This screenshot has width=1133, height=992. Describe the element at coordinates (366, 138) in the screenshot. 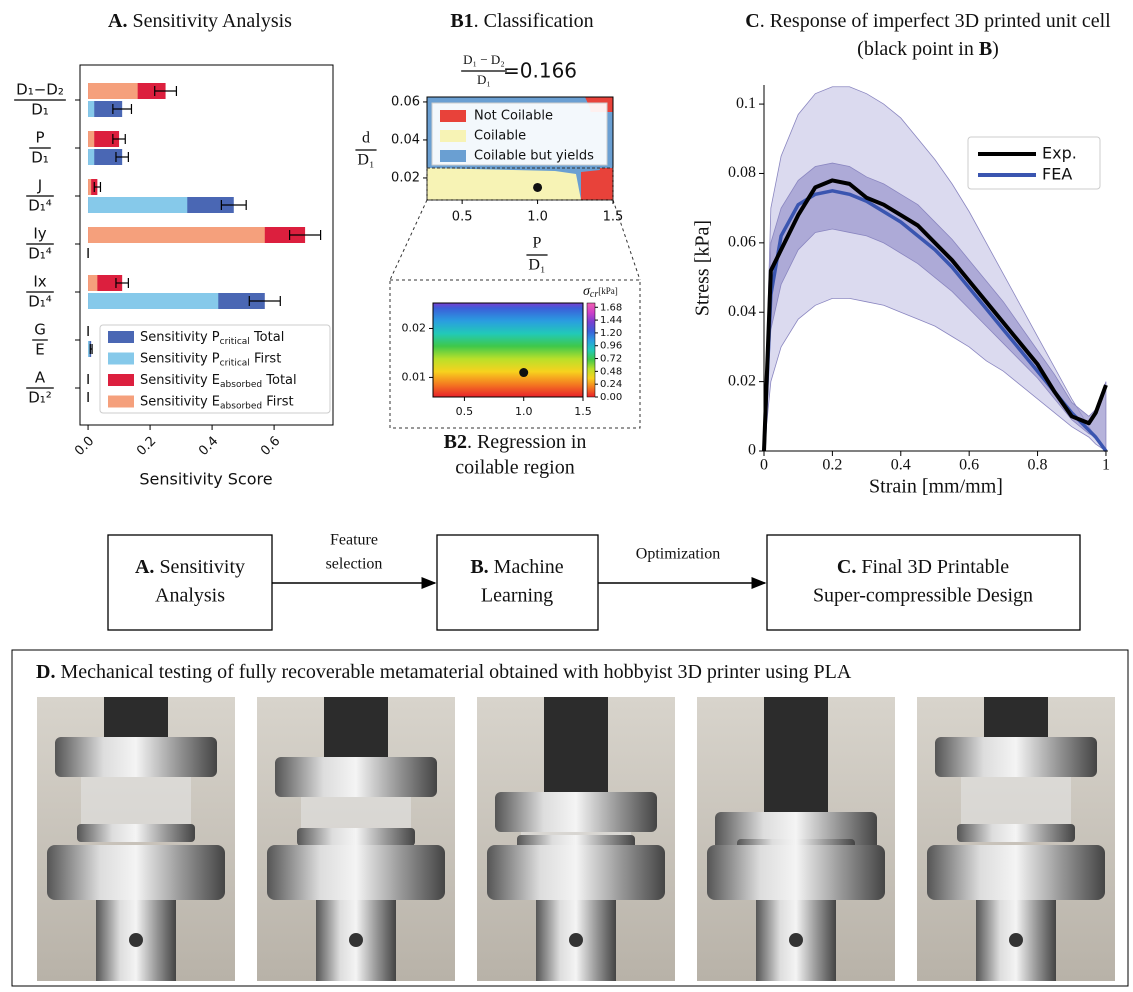

I see `axis-label: d` at that location.